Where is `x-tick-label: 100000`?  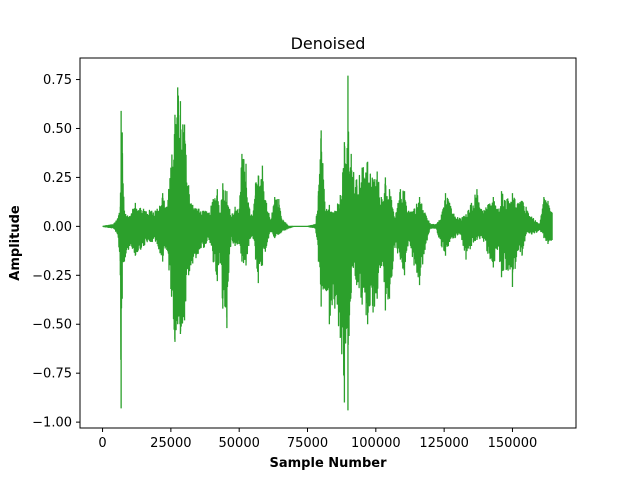 x-tick-label: 100000 is located at coordinates (376, 443).